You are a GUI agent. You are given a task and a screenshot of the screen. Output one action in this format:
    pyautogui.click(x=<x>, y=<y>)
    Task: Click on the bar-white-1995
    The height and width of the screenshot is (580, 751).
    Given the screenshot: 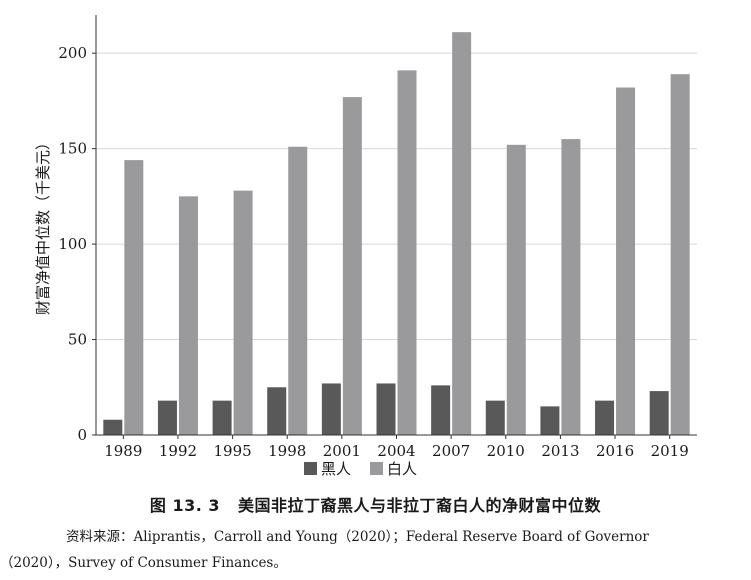 What is the action you would take?
    pyautogui.click(x=243, y=312)
    